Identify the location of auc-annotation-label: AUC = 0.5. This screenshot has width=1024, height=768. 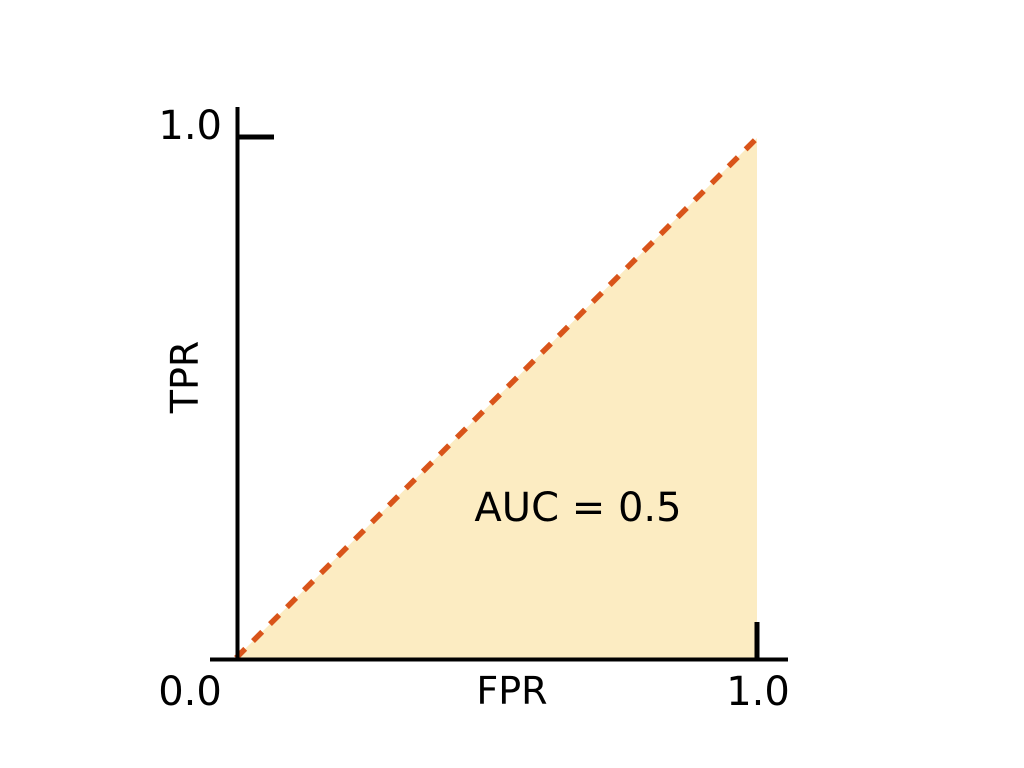
(578, 508).